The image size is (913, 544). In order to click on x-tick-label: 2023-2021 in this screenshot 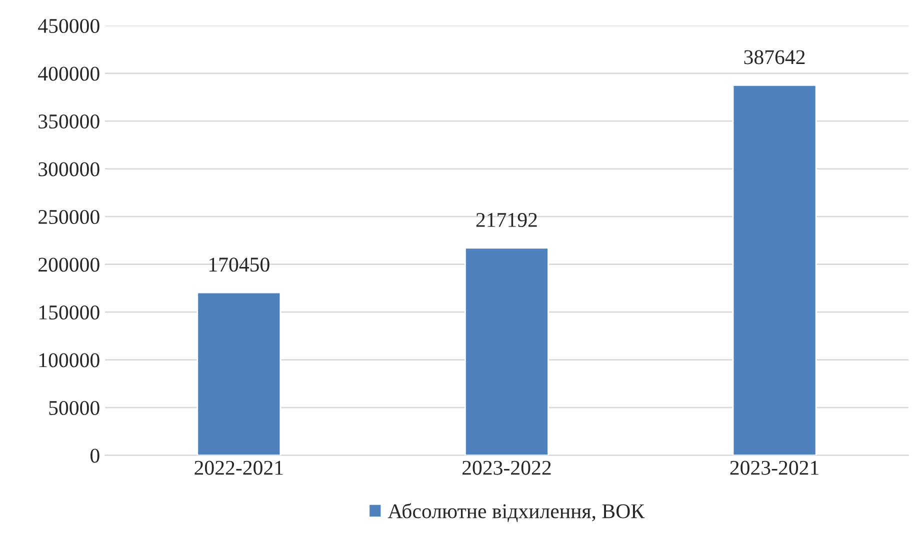, I will do `click(774, 467)`.